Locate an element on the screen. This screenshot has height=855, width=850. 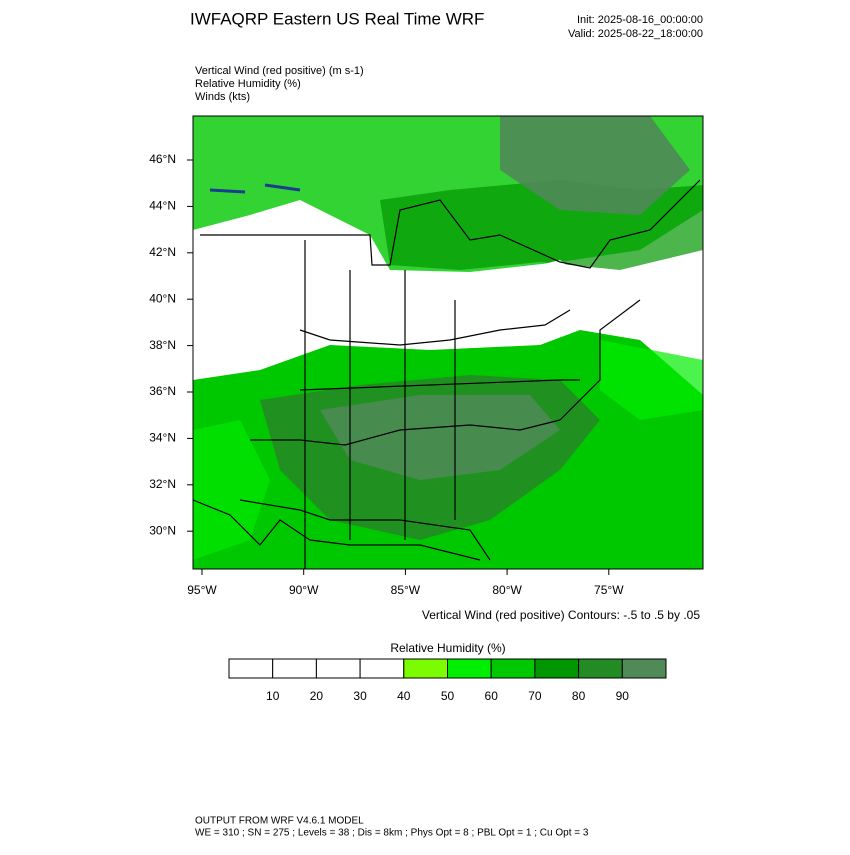
lon-label: 80°W is located at coordinates (507, 590).